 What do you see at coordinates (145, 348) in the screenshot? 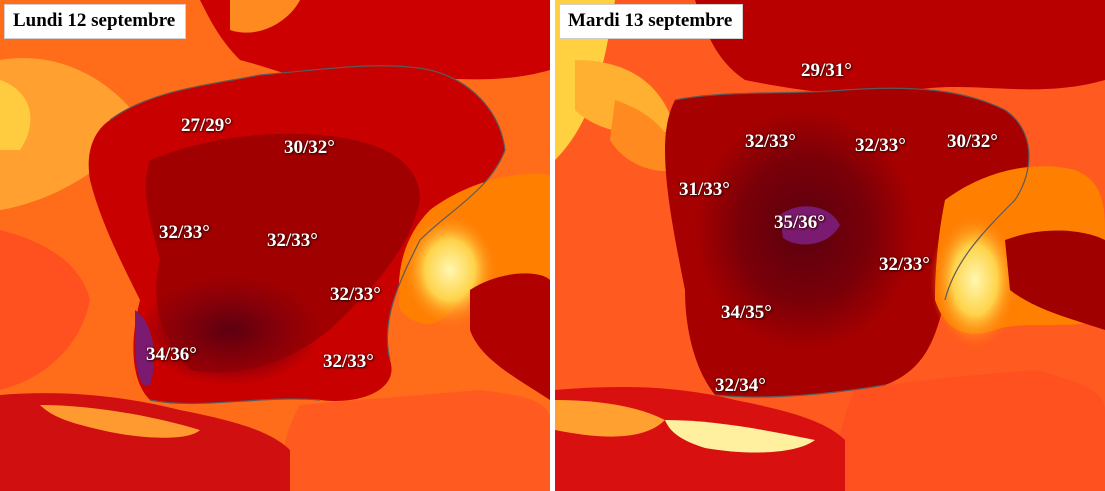
I see `extreme-heat-landes` at bounding box center [145, 348].